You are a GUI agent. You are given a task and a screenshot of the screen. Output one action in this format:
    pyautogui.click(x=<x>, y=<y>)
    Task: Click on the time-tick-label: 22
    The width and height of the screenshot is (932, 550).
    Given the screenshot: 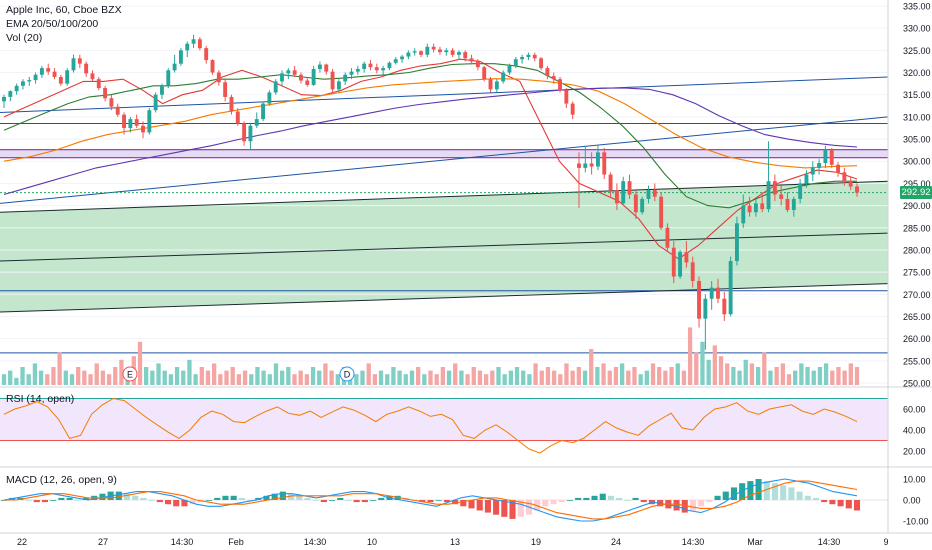 What is the action you would take?
    pyautogui.click(x=22, y=542)
    